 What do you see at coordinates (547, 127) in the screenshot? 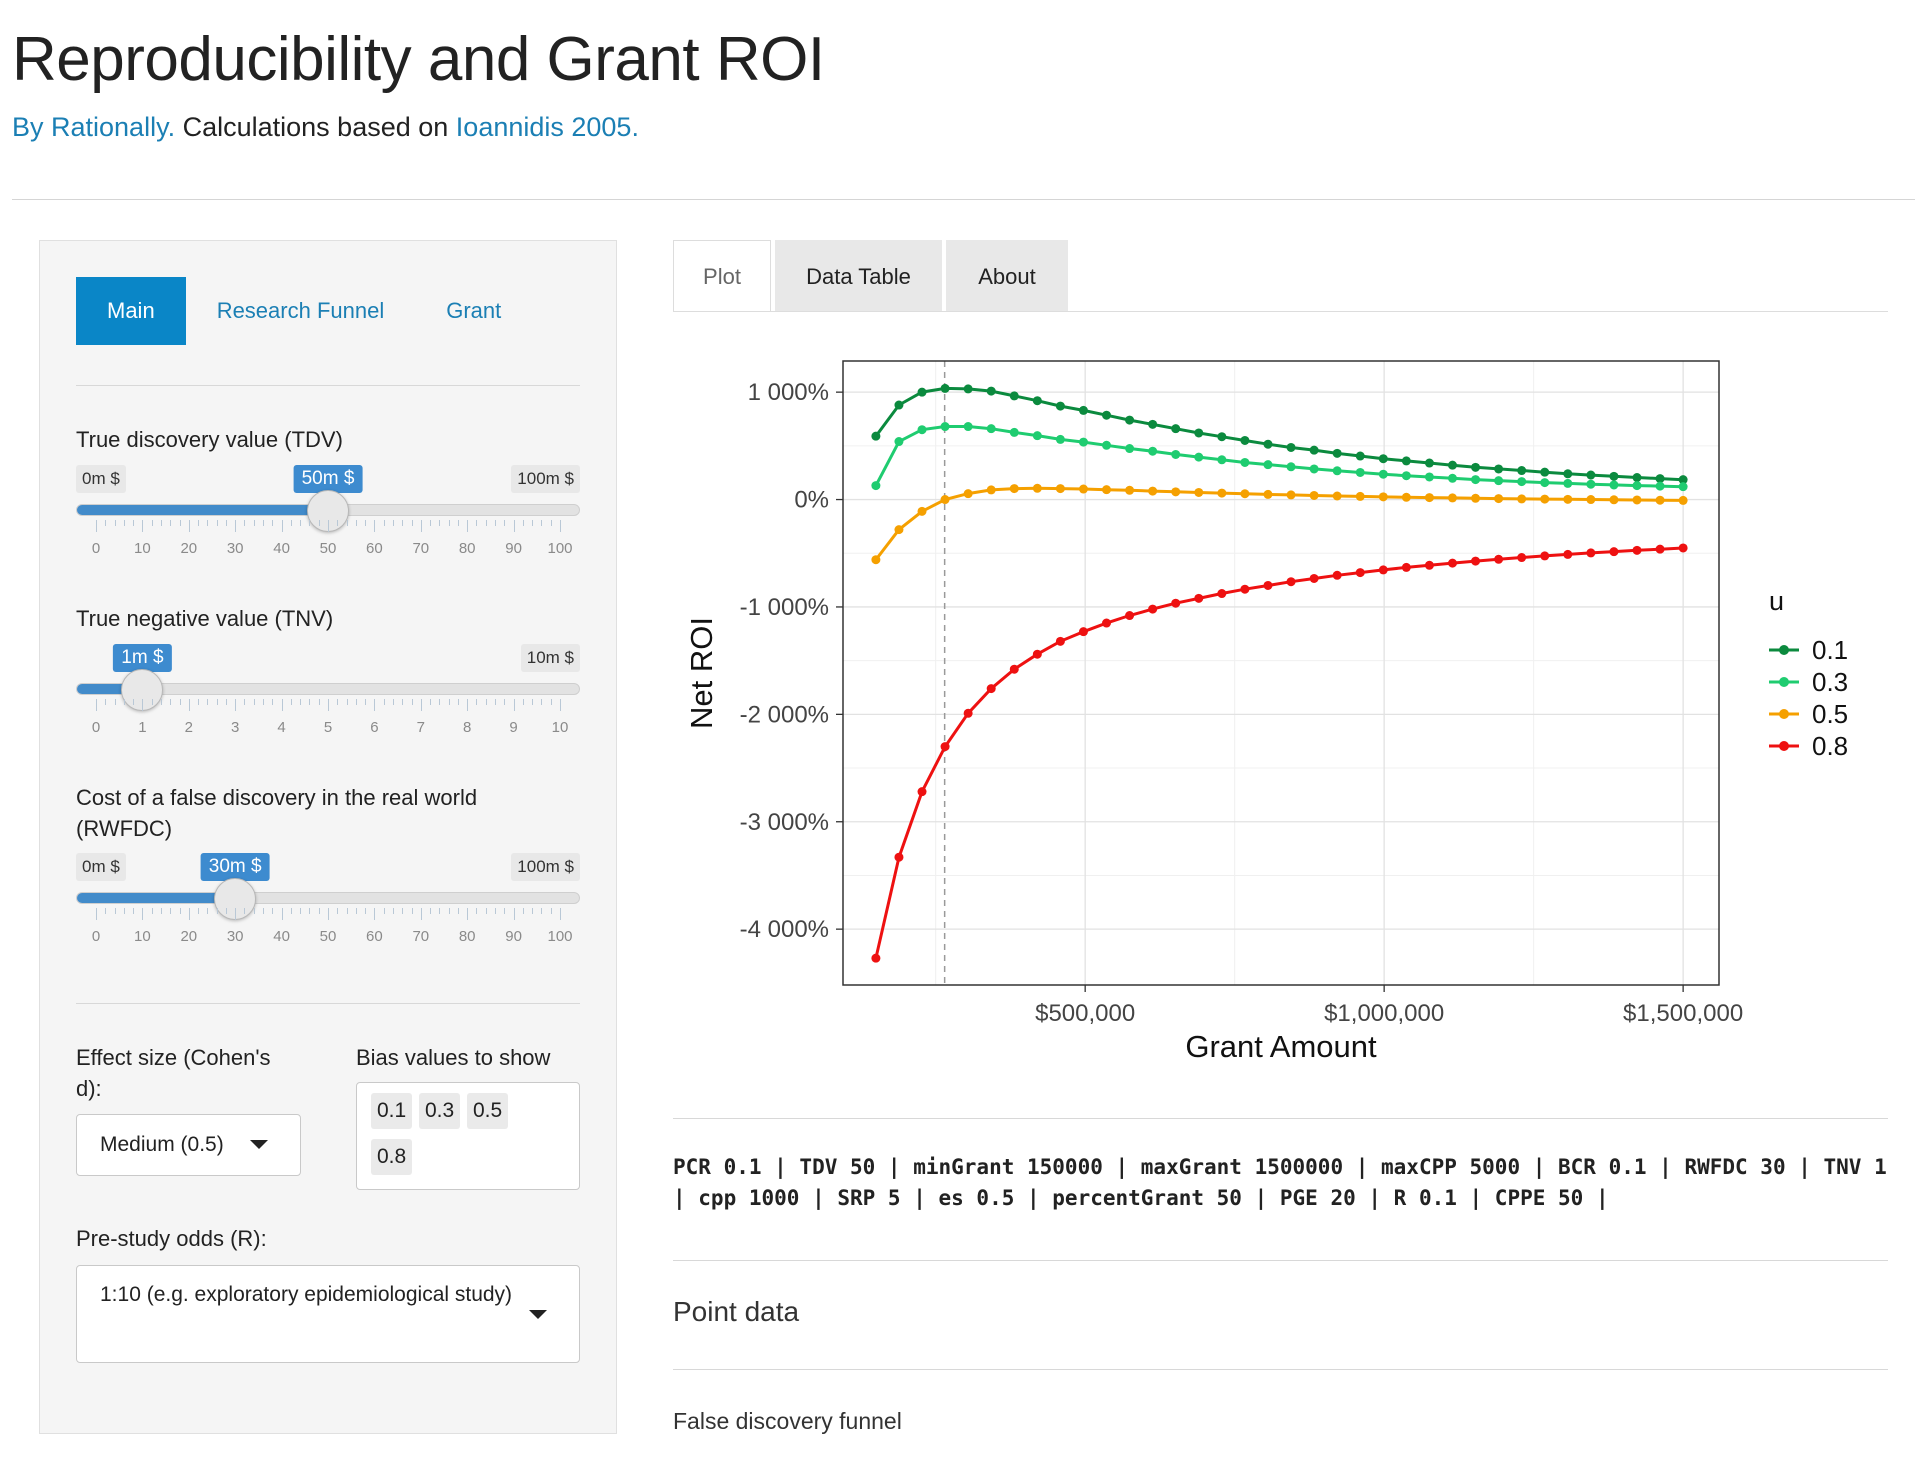
I see `ioannidis-link: Ioannidis 2005.` at bounding box center [547, 127].